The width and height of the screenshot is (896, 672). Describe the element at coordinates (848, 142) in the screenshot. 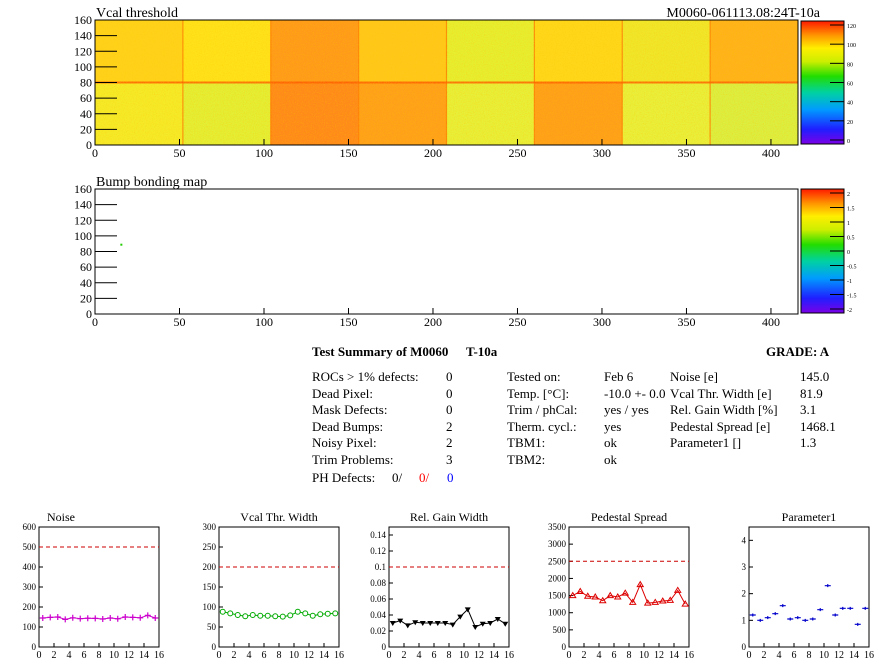

I see `colorbar-tick-label: 0` at that location.